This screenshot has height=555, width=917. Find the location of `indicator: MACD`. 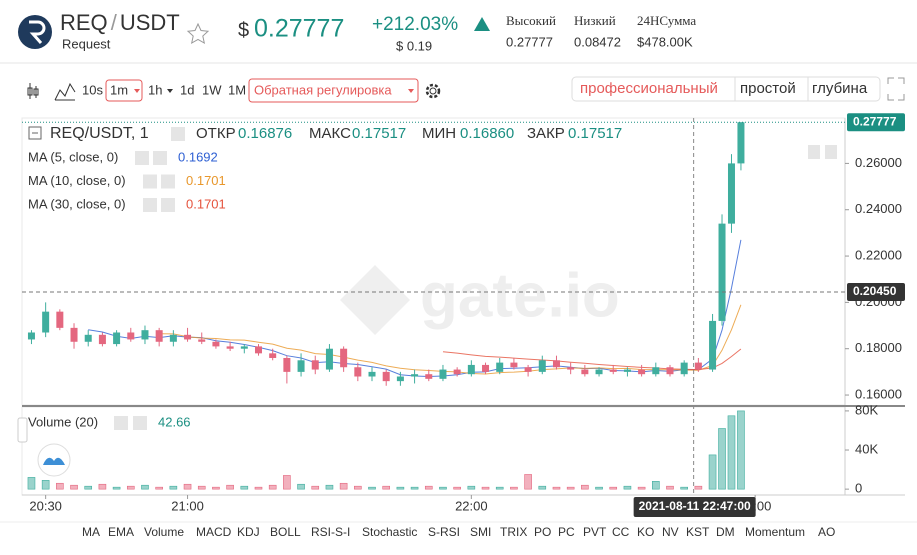

indicator: MACD is located at coordinates (214, 532).